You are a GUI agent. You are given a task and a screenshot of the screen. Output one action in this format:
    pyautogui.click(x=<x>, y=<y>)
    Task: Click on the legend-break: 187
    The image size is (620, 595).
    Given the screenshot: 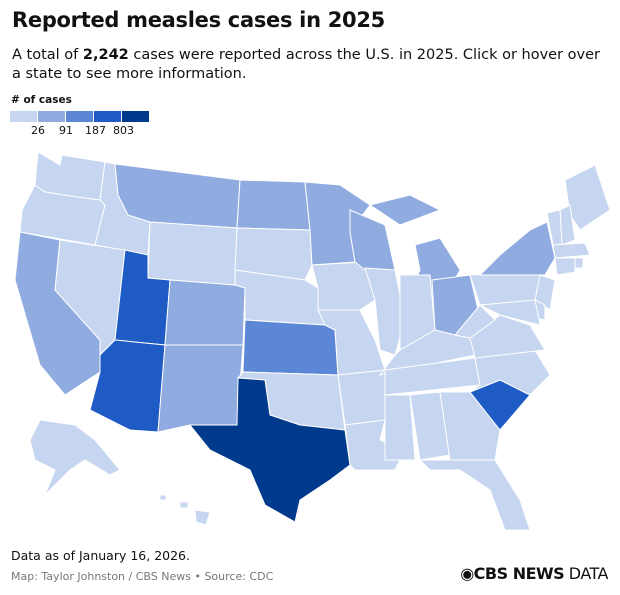 What is the action you would take?
    pyautogui.click(x=95, y=130)
    